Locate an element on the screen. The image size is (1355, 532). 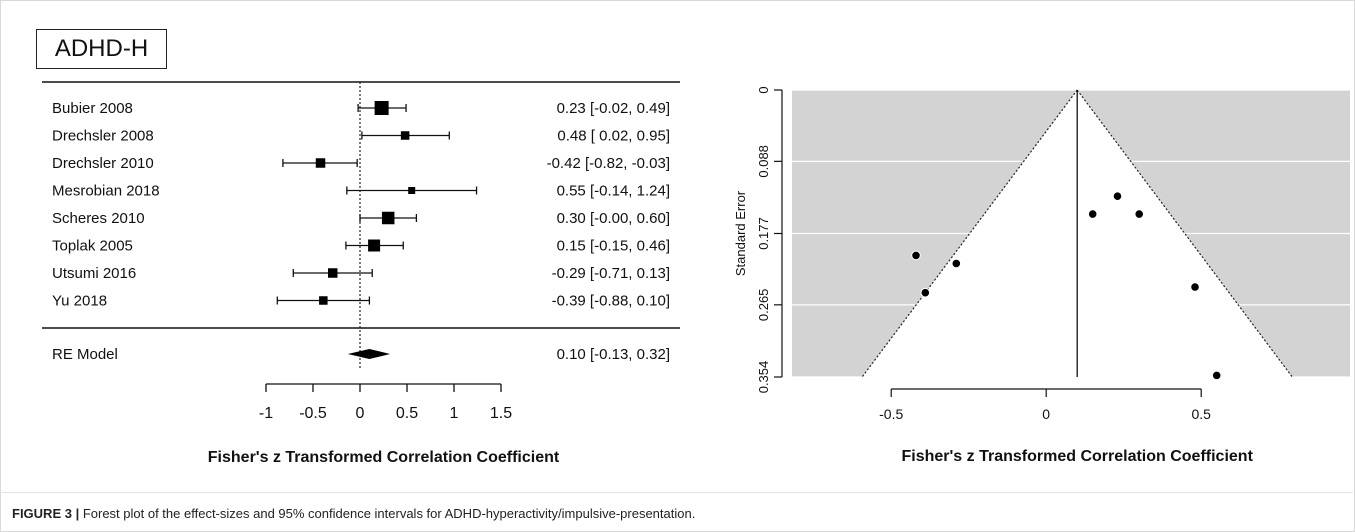
study-ci-label: 0.55 [-0.14, 1.24] is located at coordinates (613, 191).